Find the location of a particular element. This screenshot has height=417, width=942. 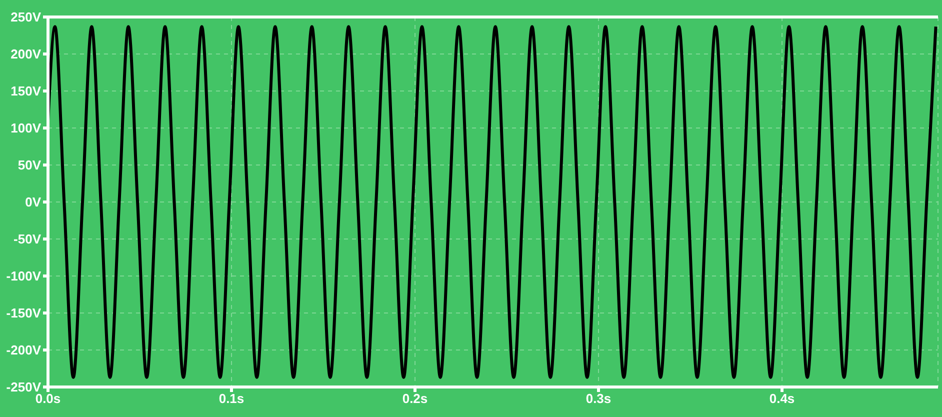

x-tick-label: 0.3s is located at coordinates (599, 398).